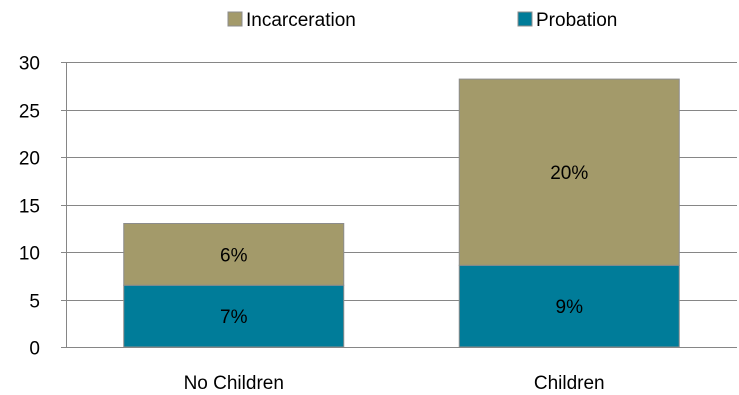 This screenshot has height=395, width=739. Describe the element at coordinates (29, 159) in the screenshot. I see `y-tick-label: 20` at that location.